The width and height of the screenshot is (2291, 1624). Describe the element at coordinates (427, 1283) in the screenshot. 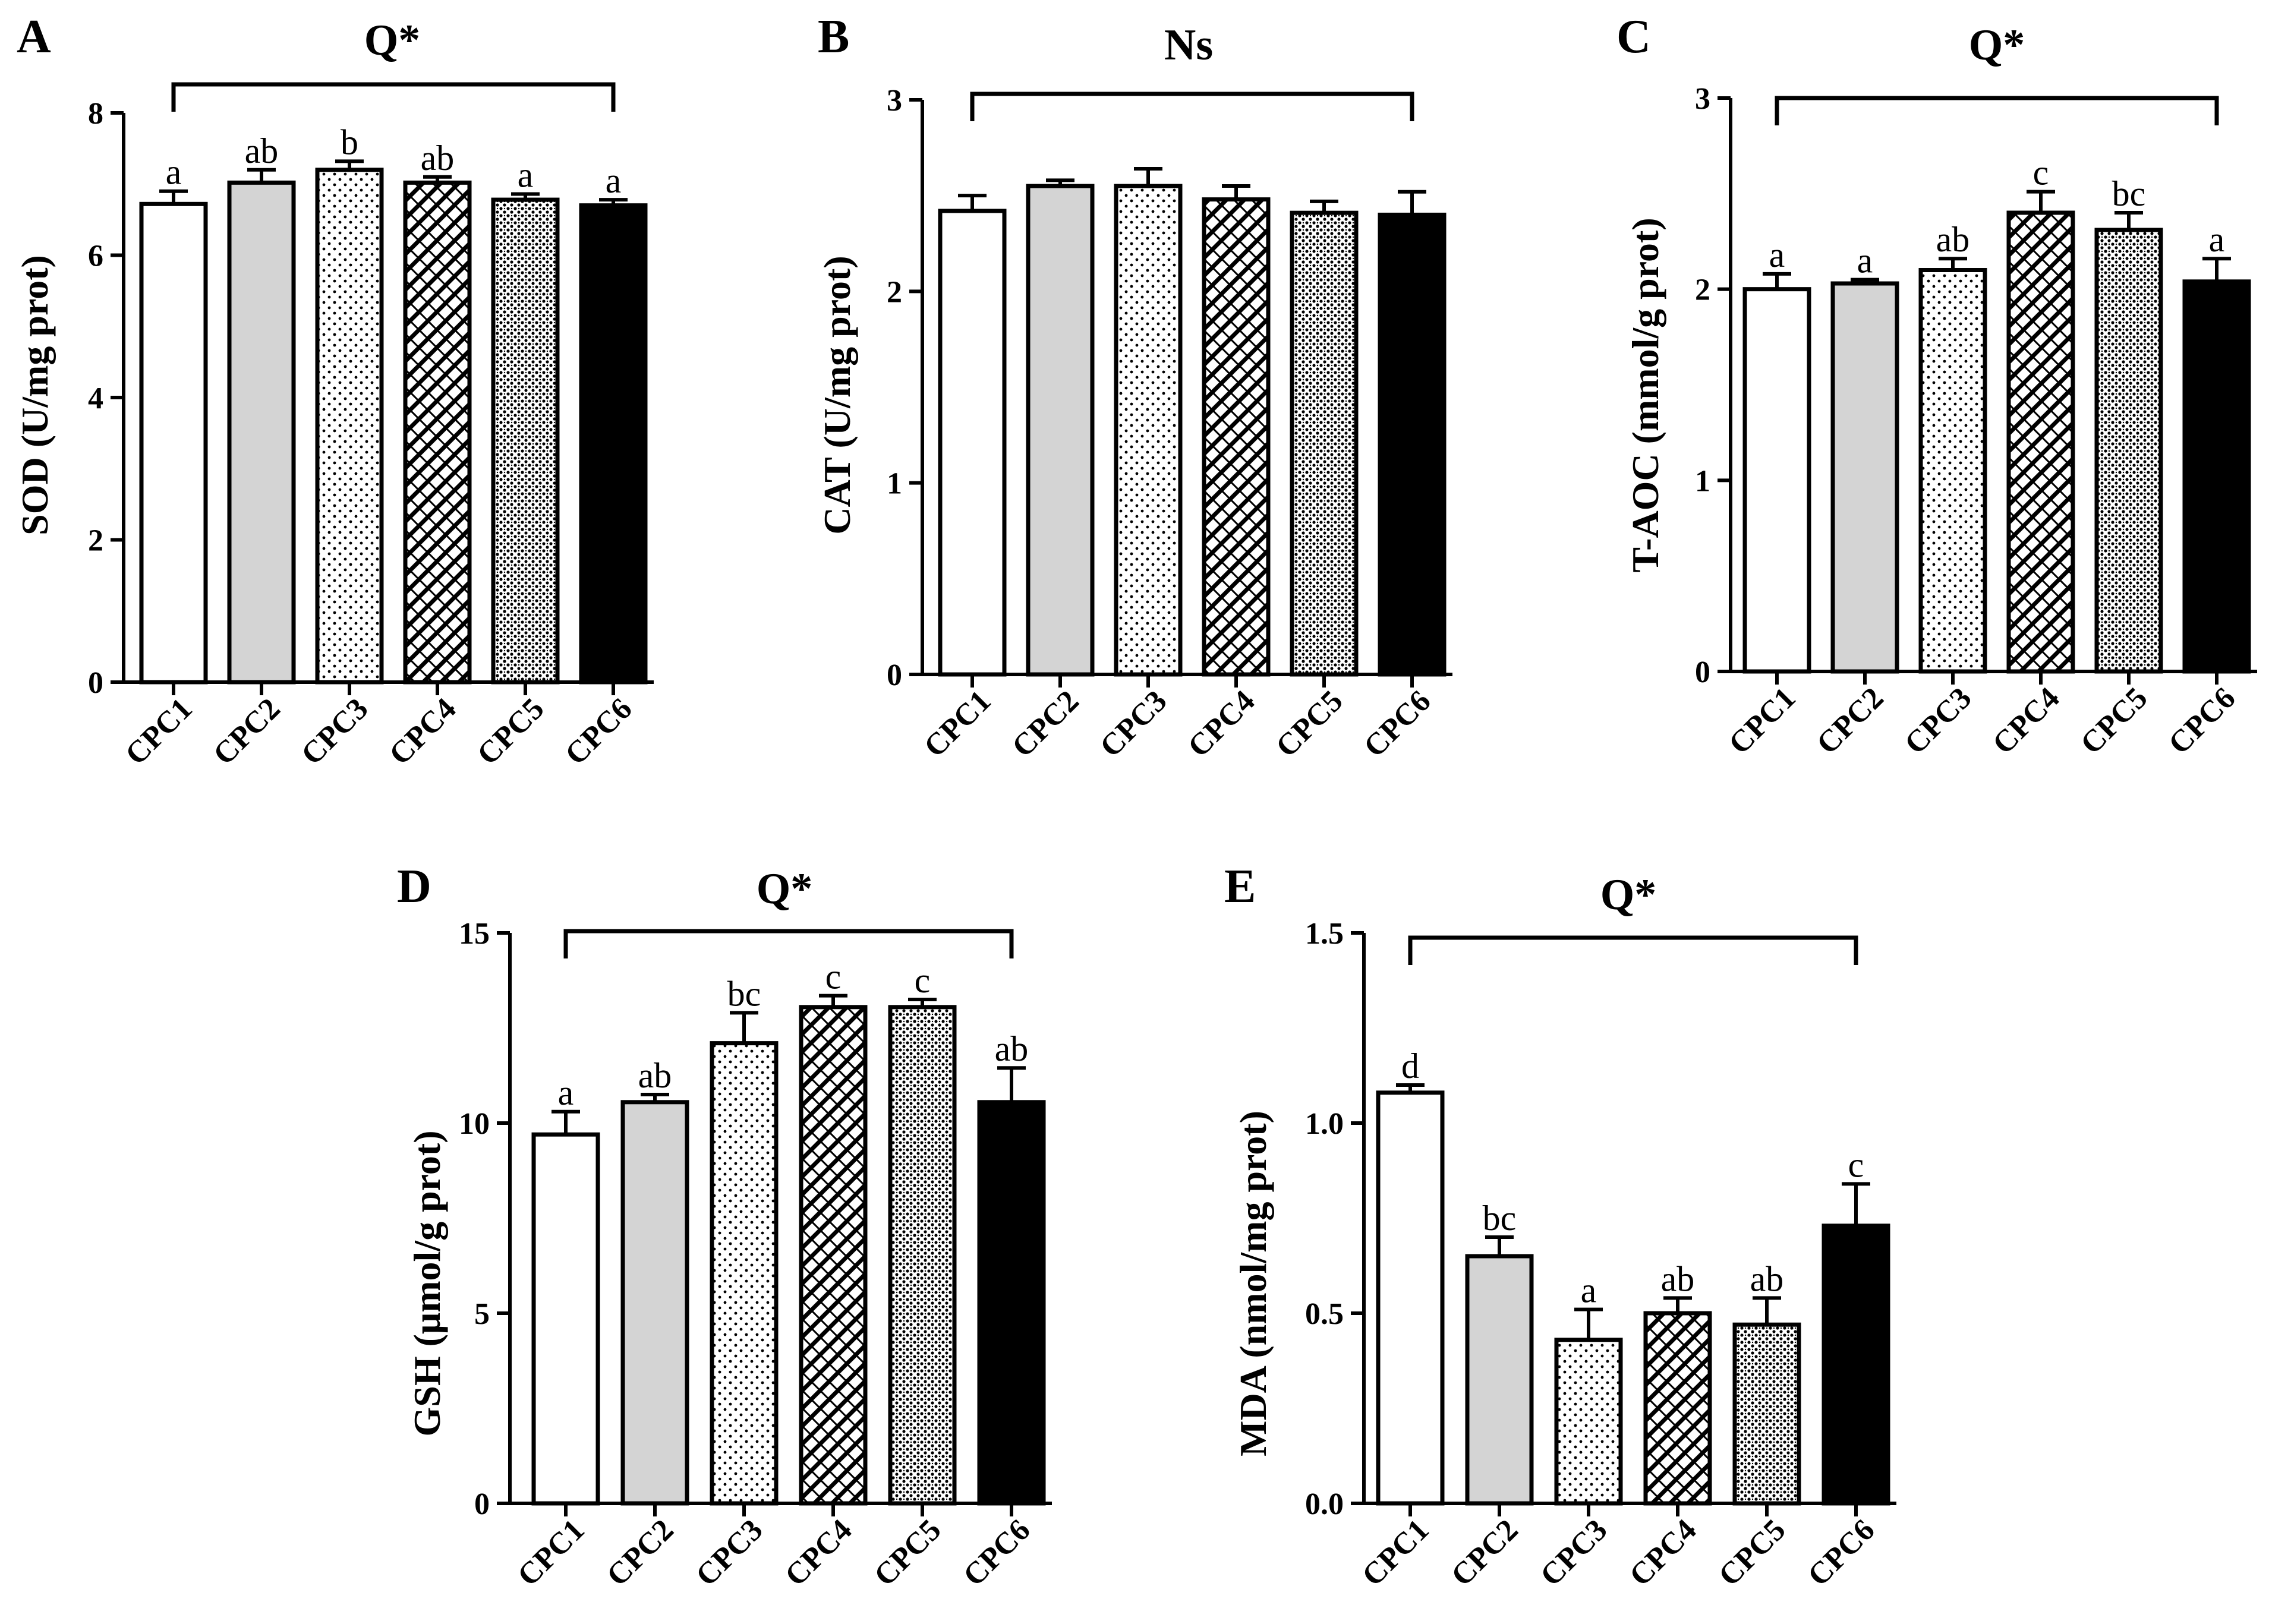

I see `y-axis-label: GSH (μmol/g prot)` at that location.